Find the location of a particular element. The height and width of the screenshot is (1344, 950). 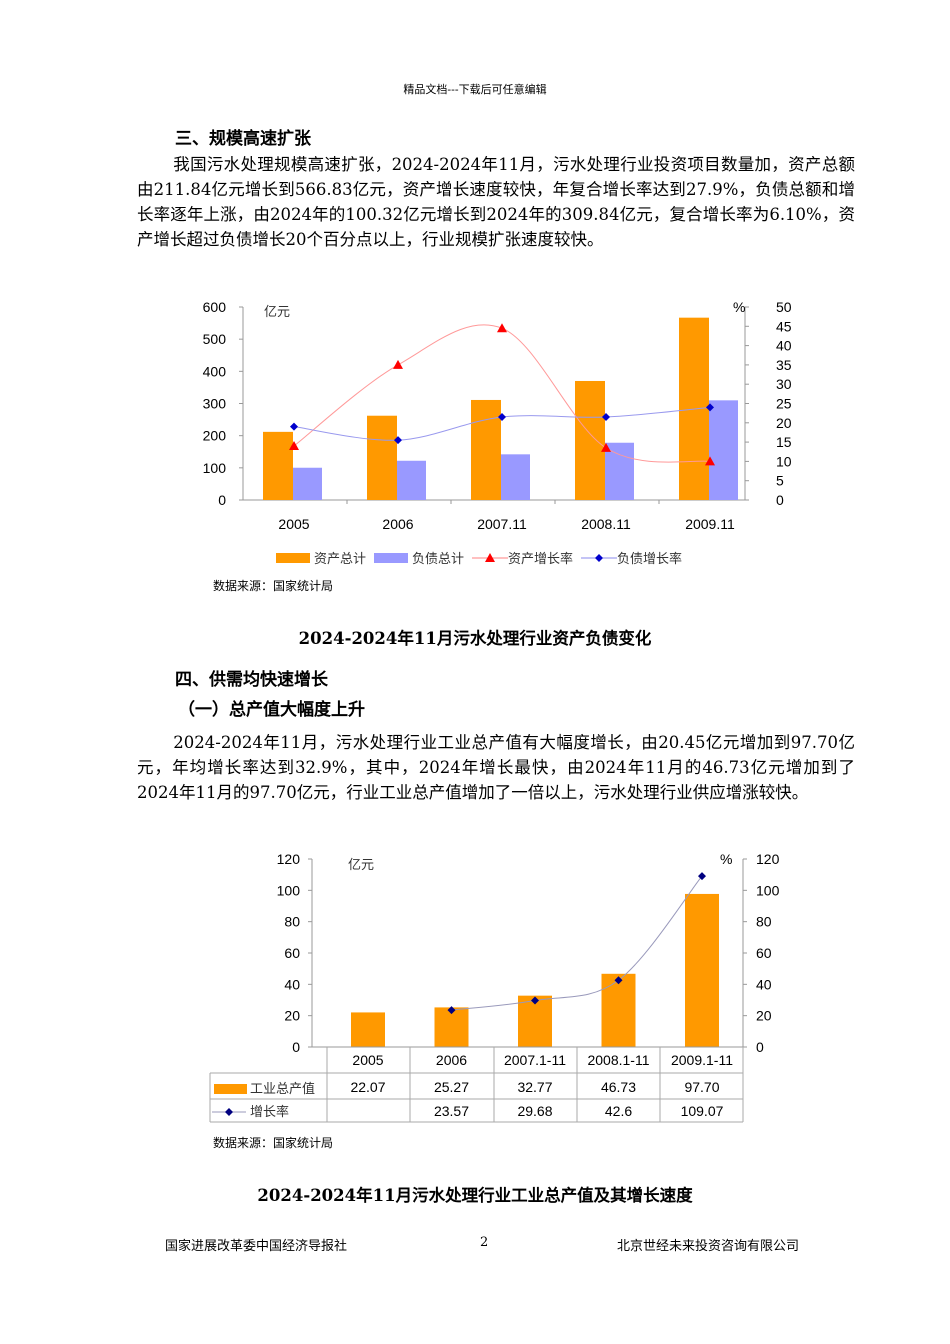

x-tick-label: 2009.11 is located at coordinates (710, 524).